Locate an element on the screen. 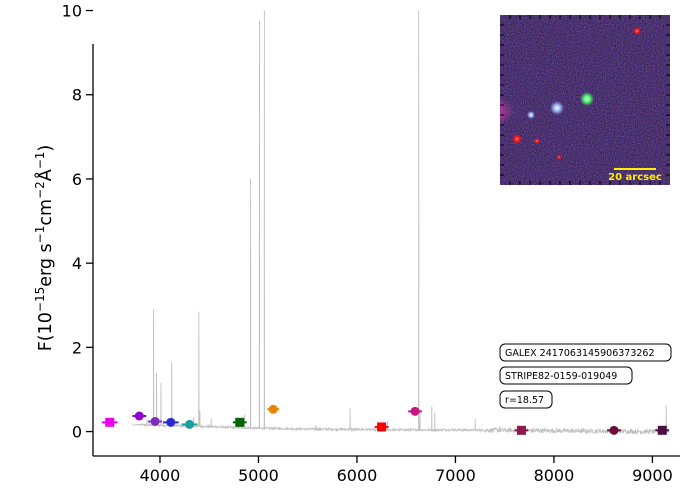 This screenshot has width=689, height=491. x-tick-label: 8000 is located at coordinates (554, 475).